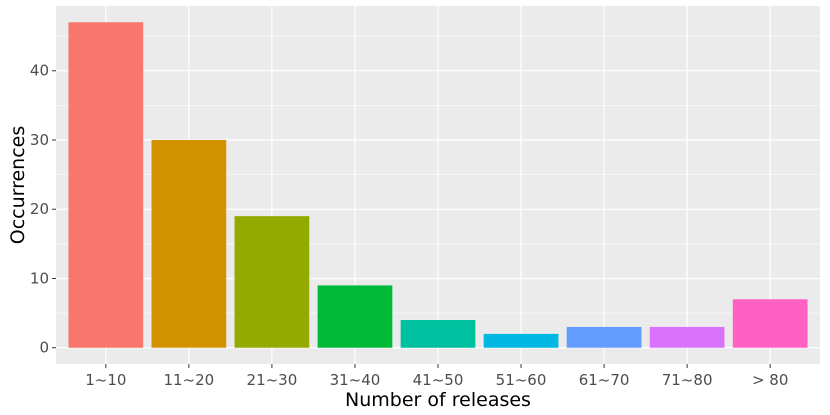  What do you see at coordinates (105, 380) in the screenshot?
I see `x-tick-label: 1~10` at bounding box center [105, 380].